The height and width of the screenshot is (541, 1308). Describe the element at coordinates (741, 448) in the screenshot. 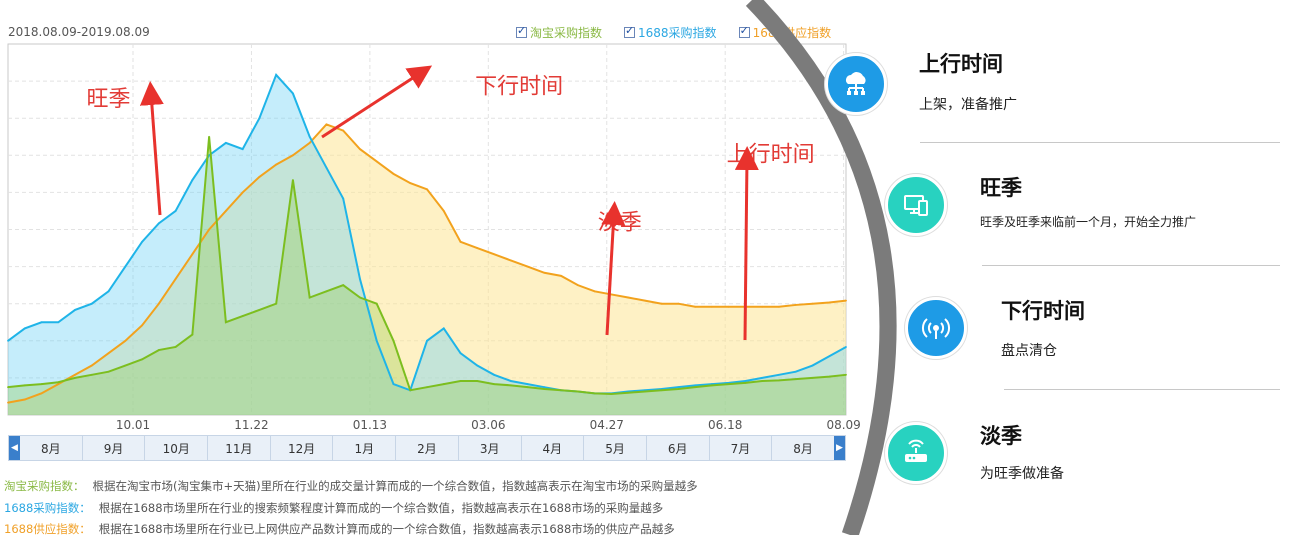

I see `month-tab: 7月` at that location.